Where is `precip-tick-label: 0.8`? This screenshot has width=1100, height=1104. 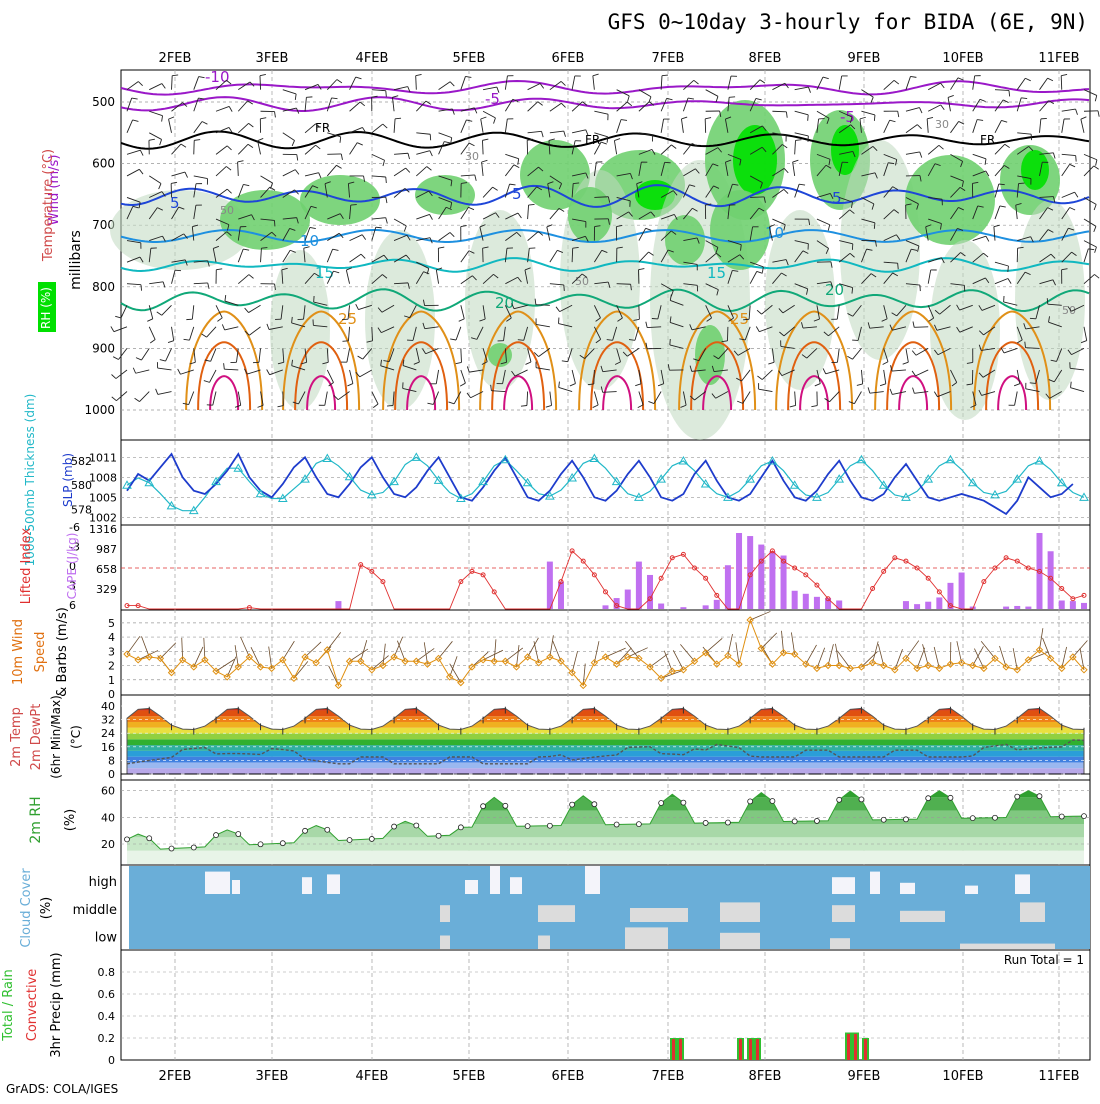
precip-tick-label: 0.8 is located at coordinates (107, 972).